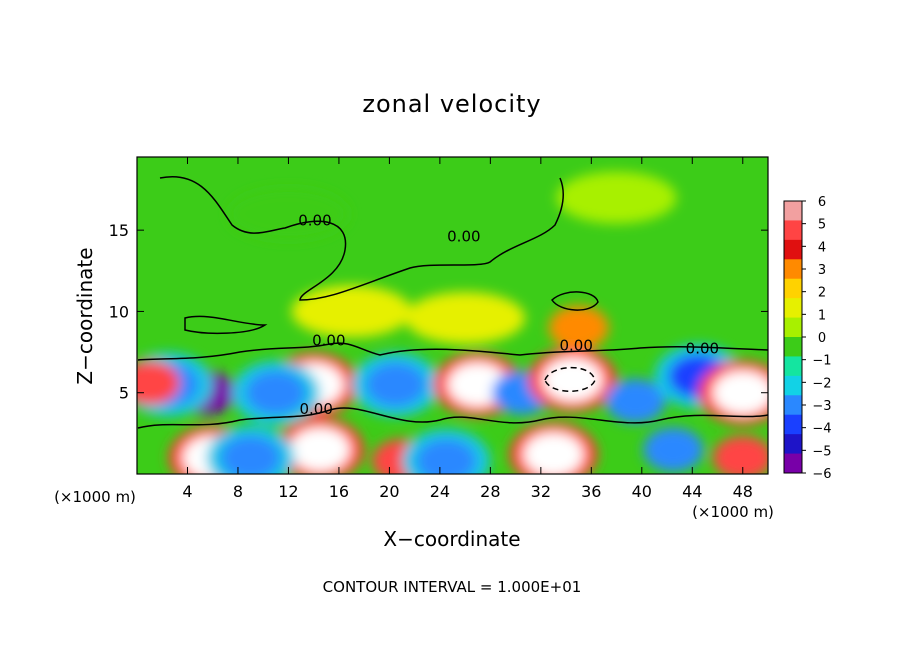 This screenshot has width=904, height=654. I want to click on x-tick-label: 8, so click(238, 491).